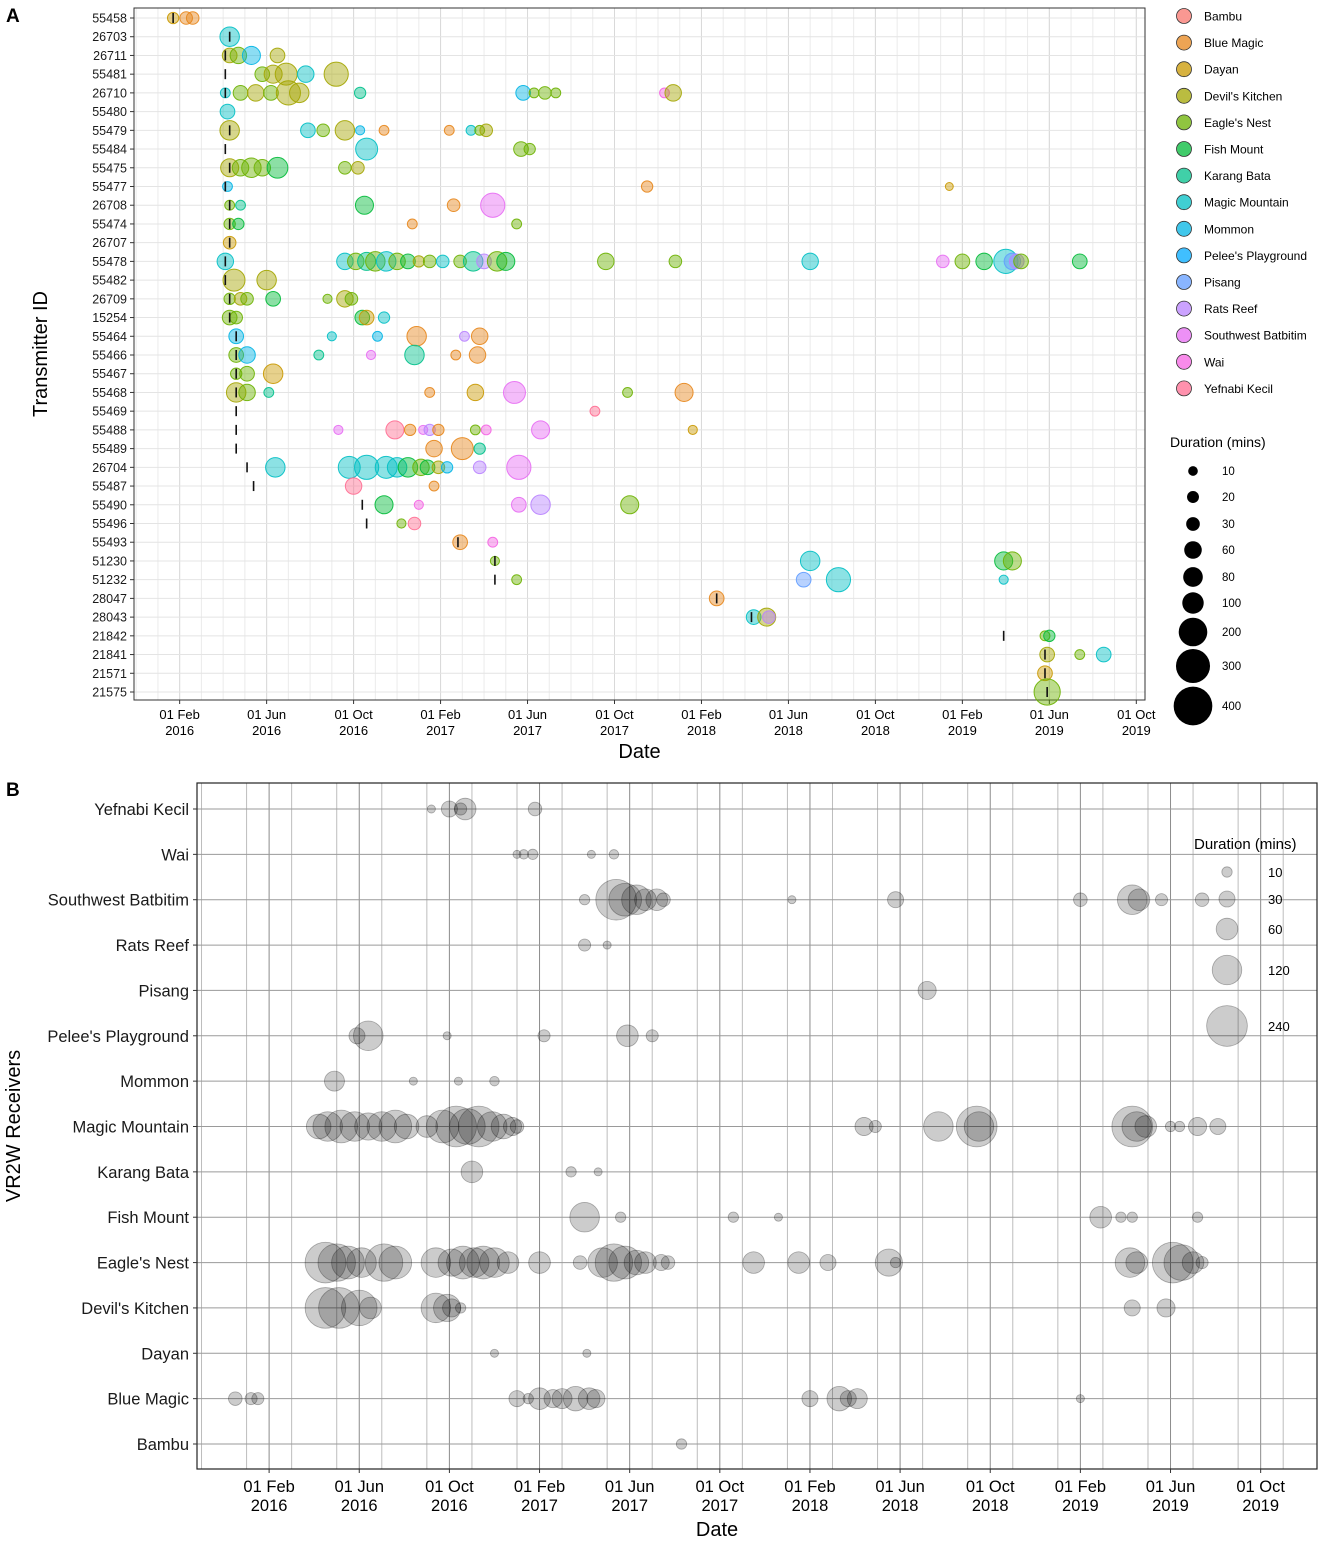 The height and width of the screenshot is (1541, 1325). What do you see at coordinates (1136, 714) in the screenshot?
I see `x-tick-label: 01 Oct` at bounding box center [1136, 714].